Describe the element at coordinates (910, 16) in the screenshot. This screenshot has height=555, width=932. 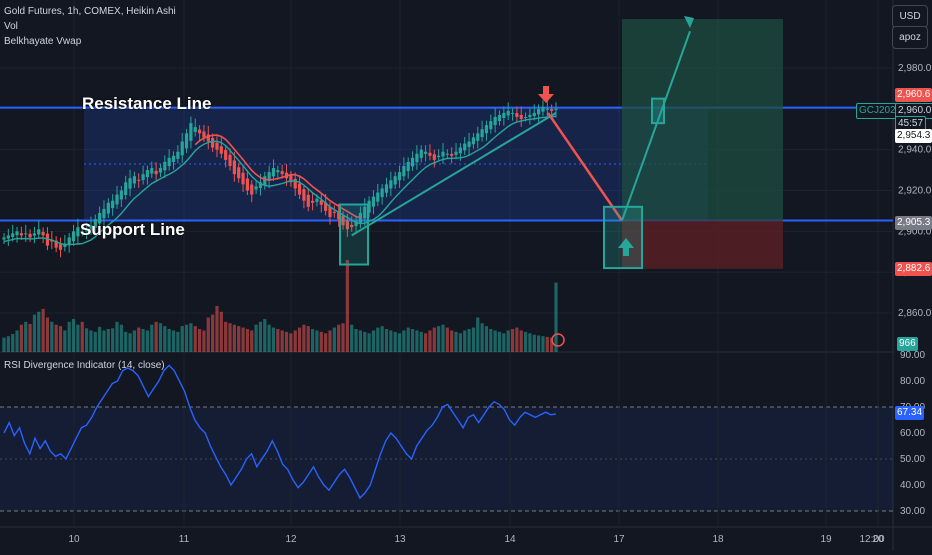
I see `currency-button: USD` at that location.